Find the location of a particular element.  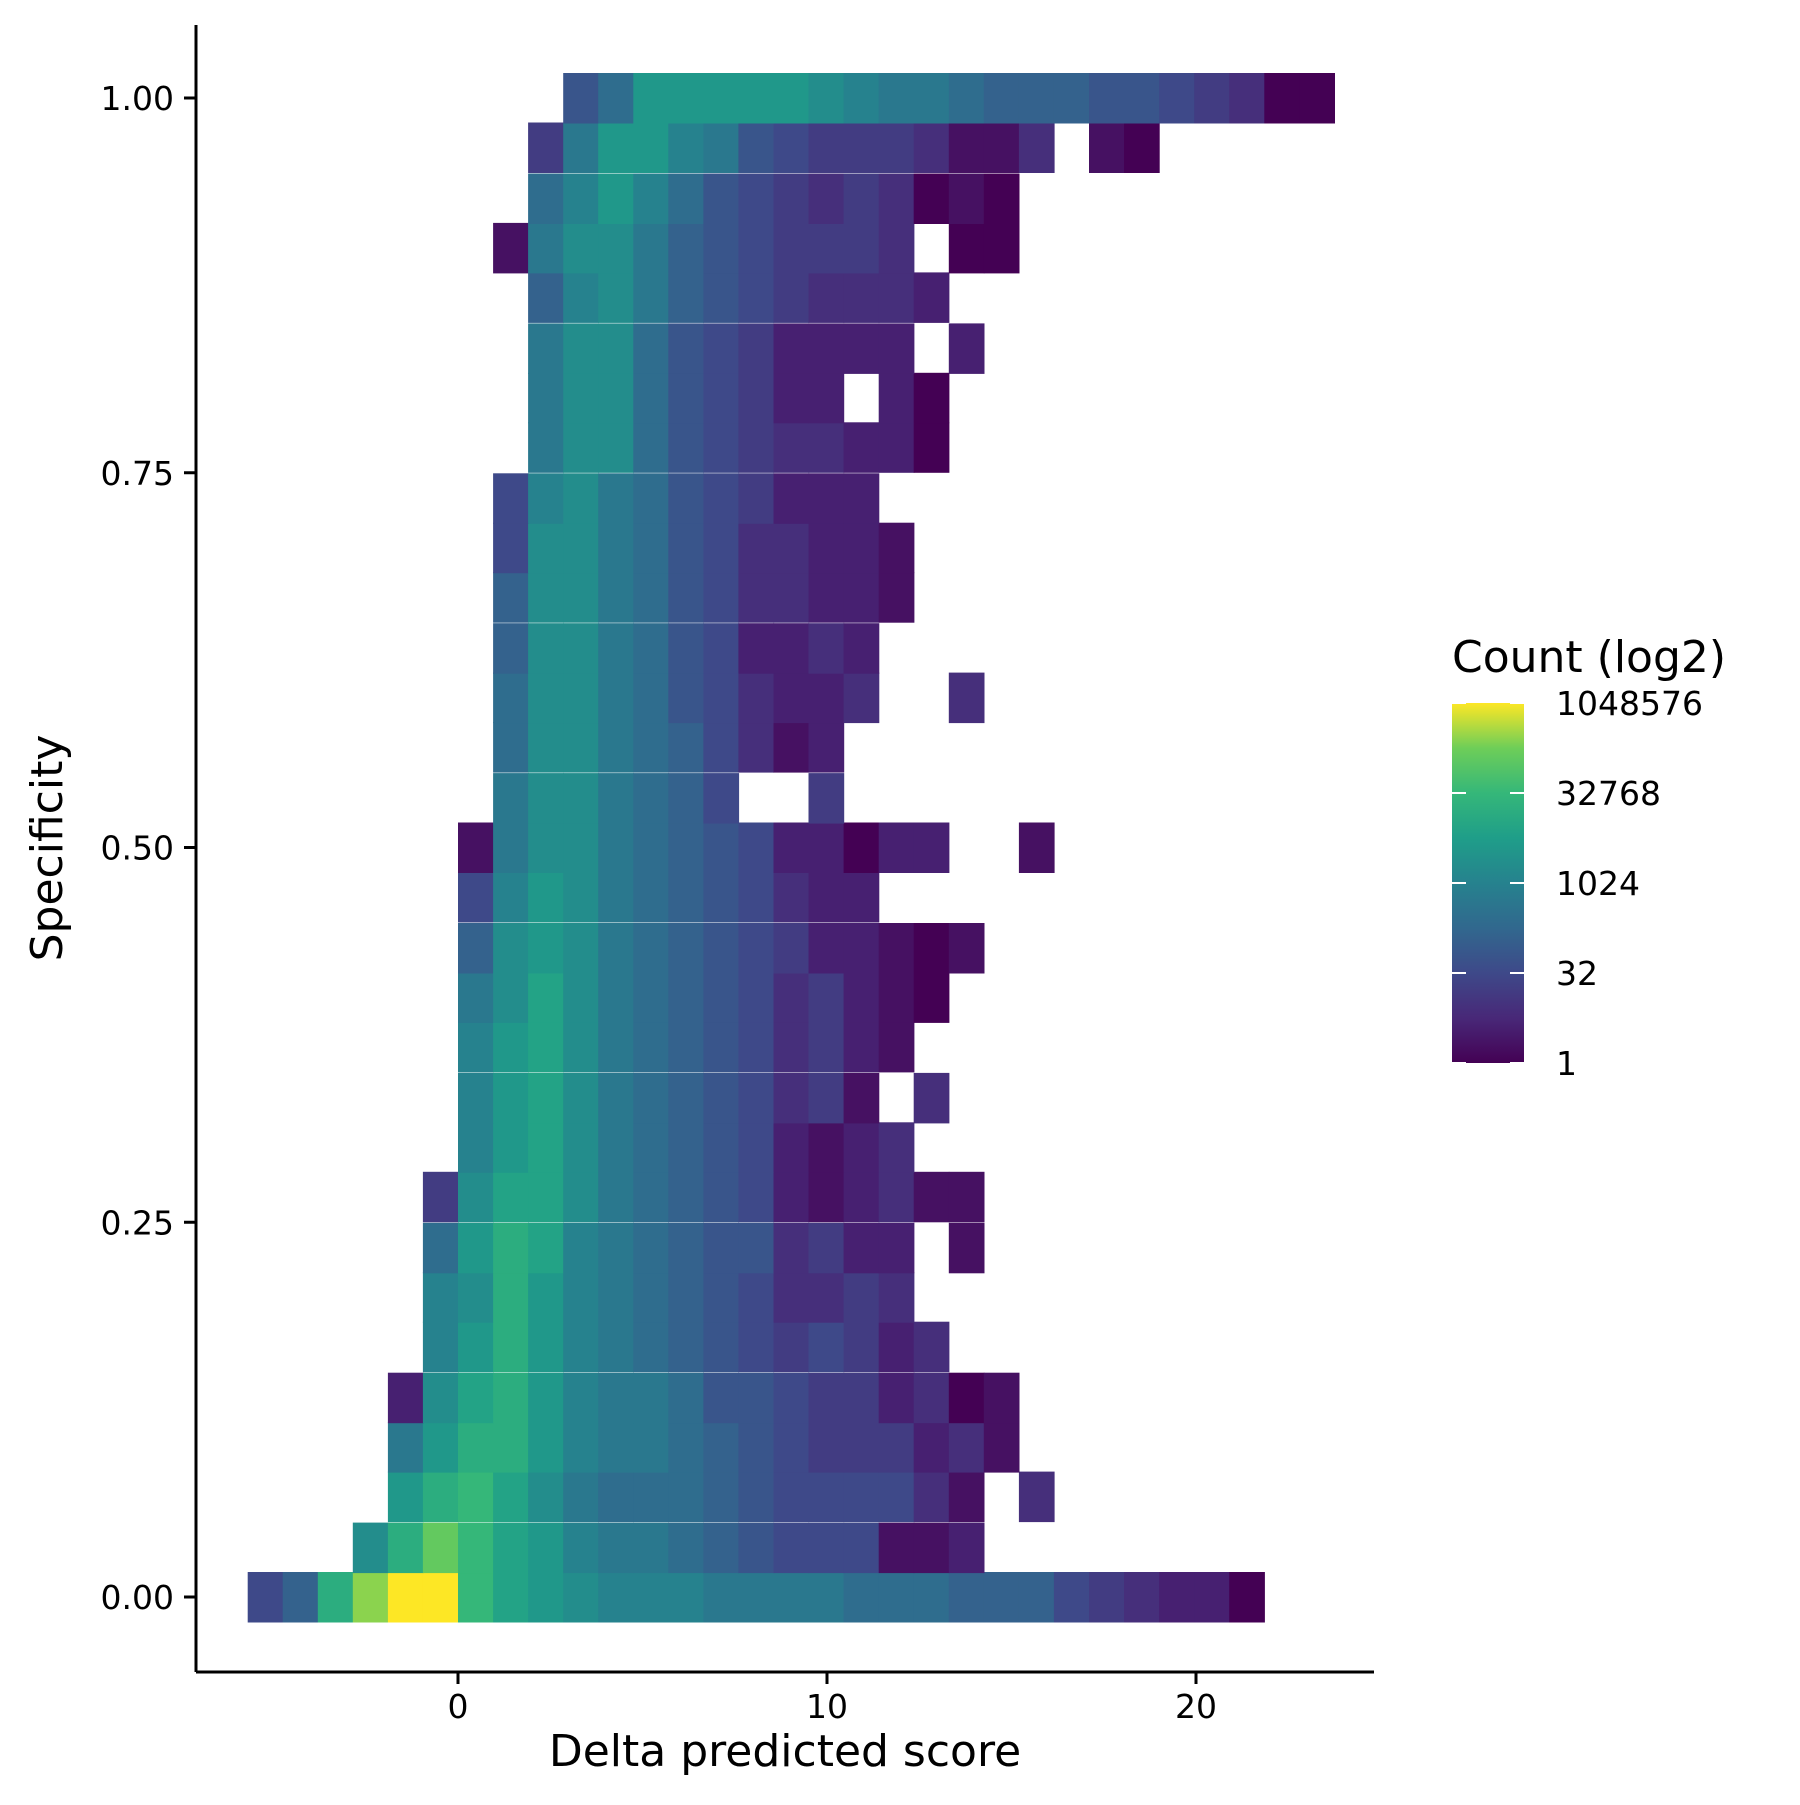

legend-breaks: 1048576 32768 1024 32 1 is located at coordinates (1577, 883).